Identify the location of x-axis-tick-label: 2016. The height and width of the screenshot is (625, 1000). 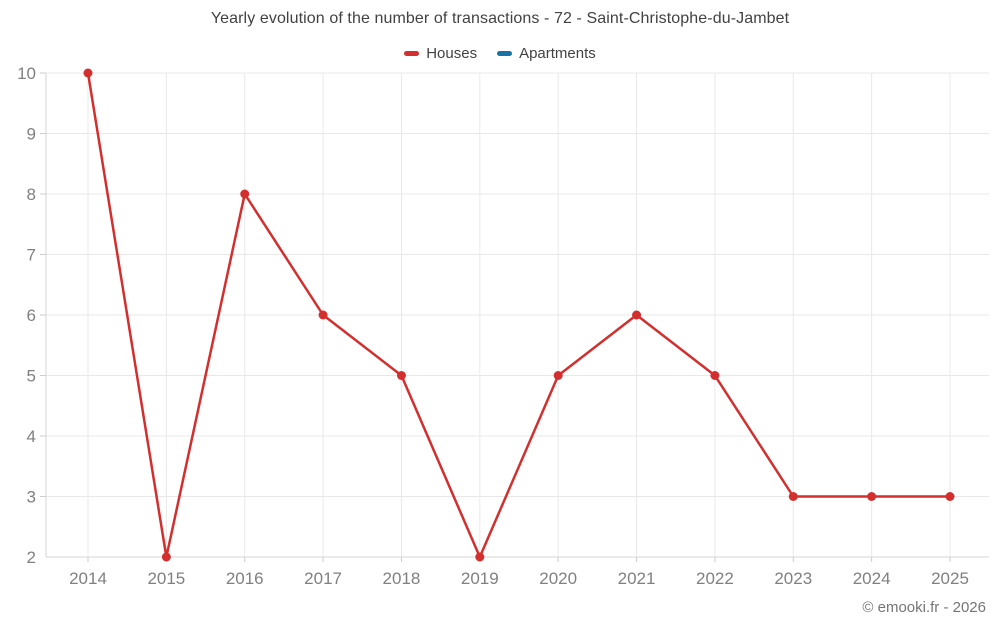
(245, 578).